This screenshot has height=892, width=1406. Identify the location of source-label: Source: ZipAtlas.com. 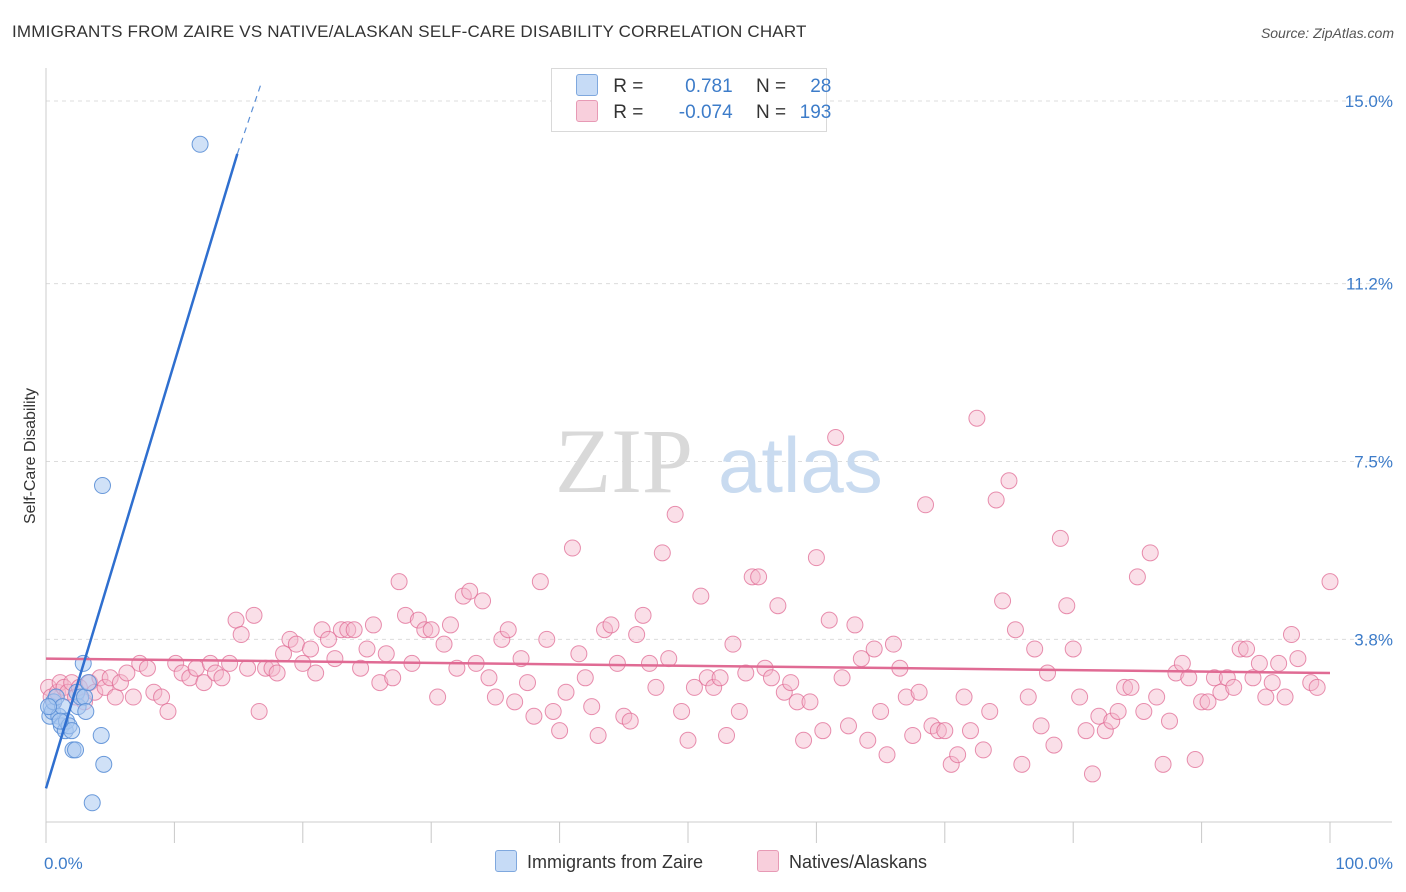
(1327, 33).